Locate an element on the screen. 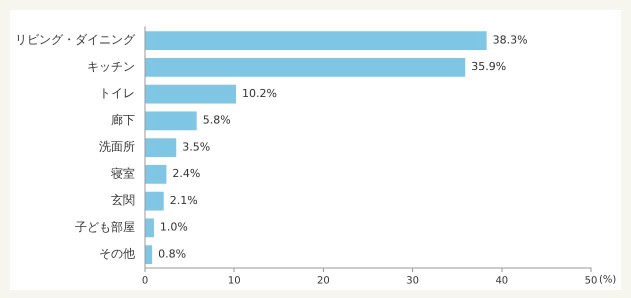 Image resolution: width=631 pixels, height=298 pixels. y-tick-label: トイレ is located at coordinates (117, 93).